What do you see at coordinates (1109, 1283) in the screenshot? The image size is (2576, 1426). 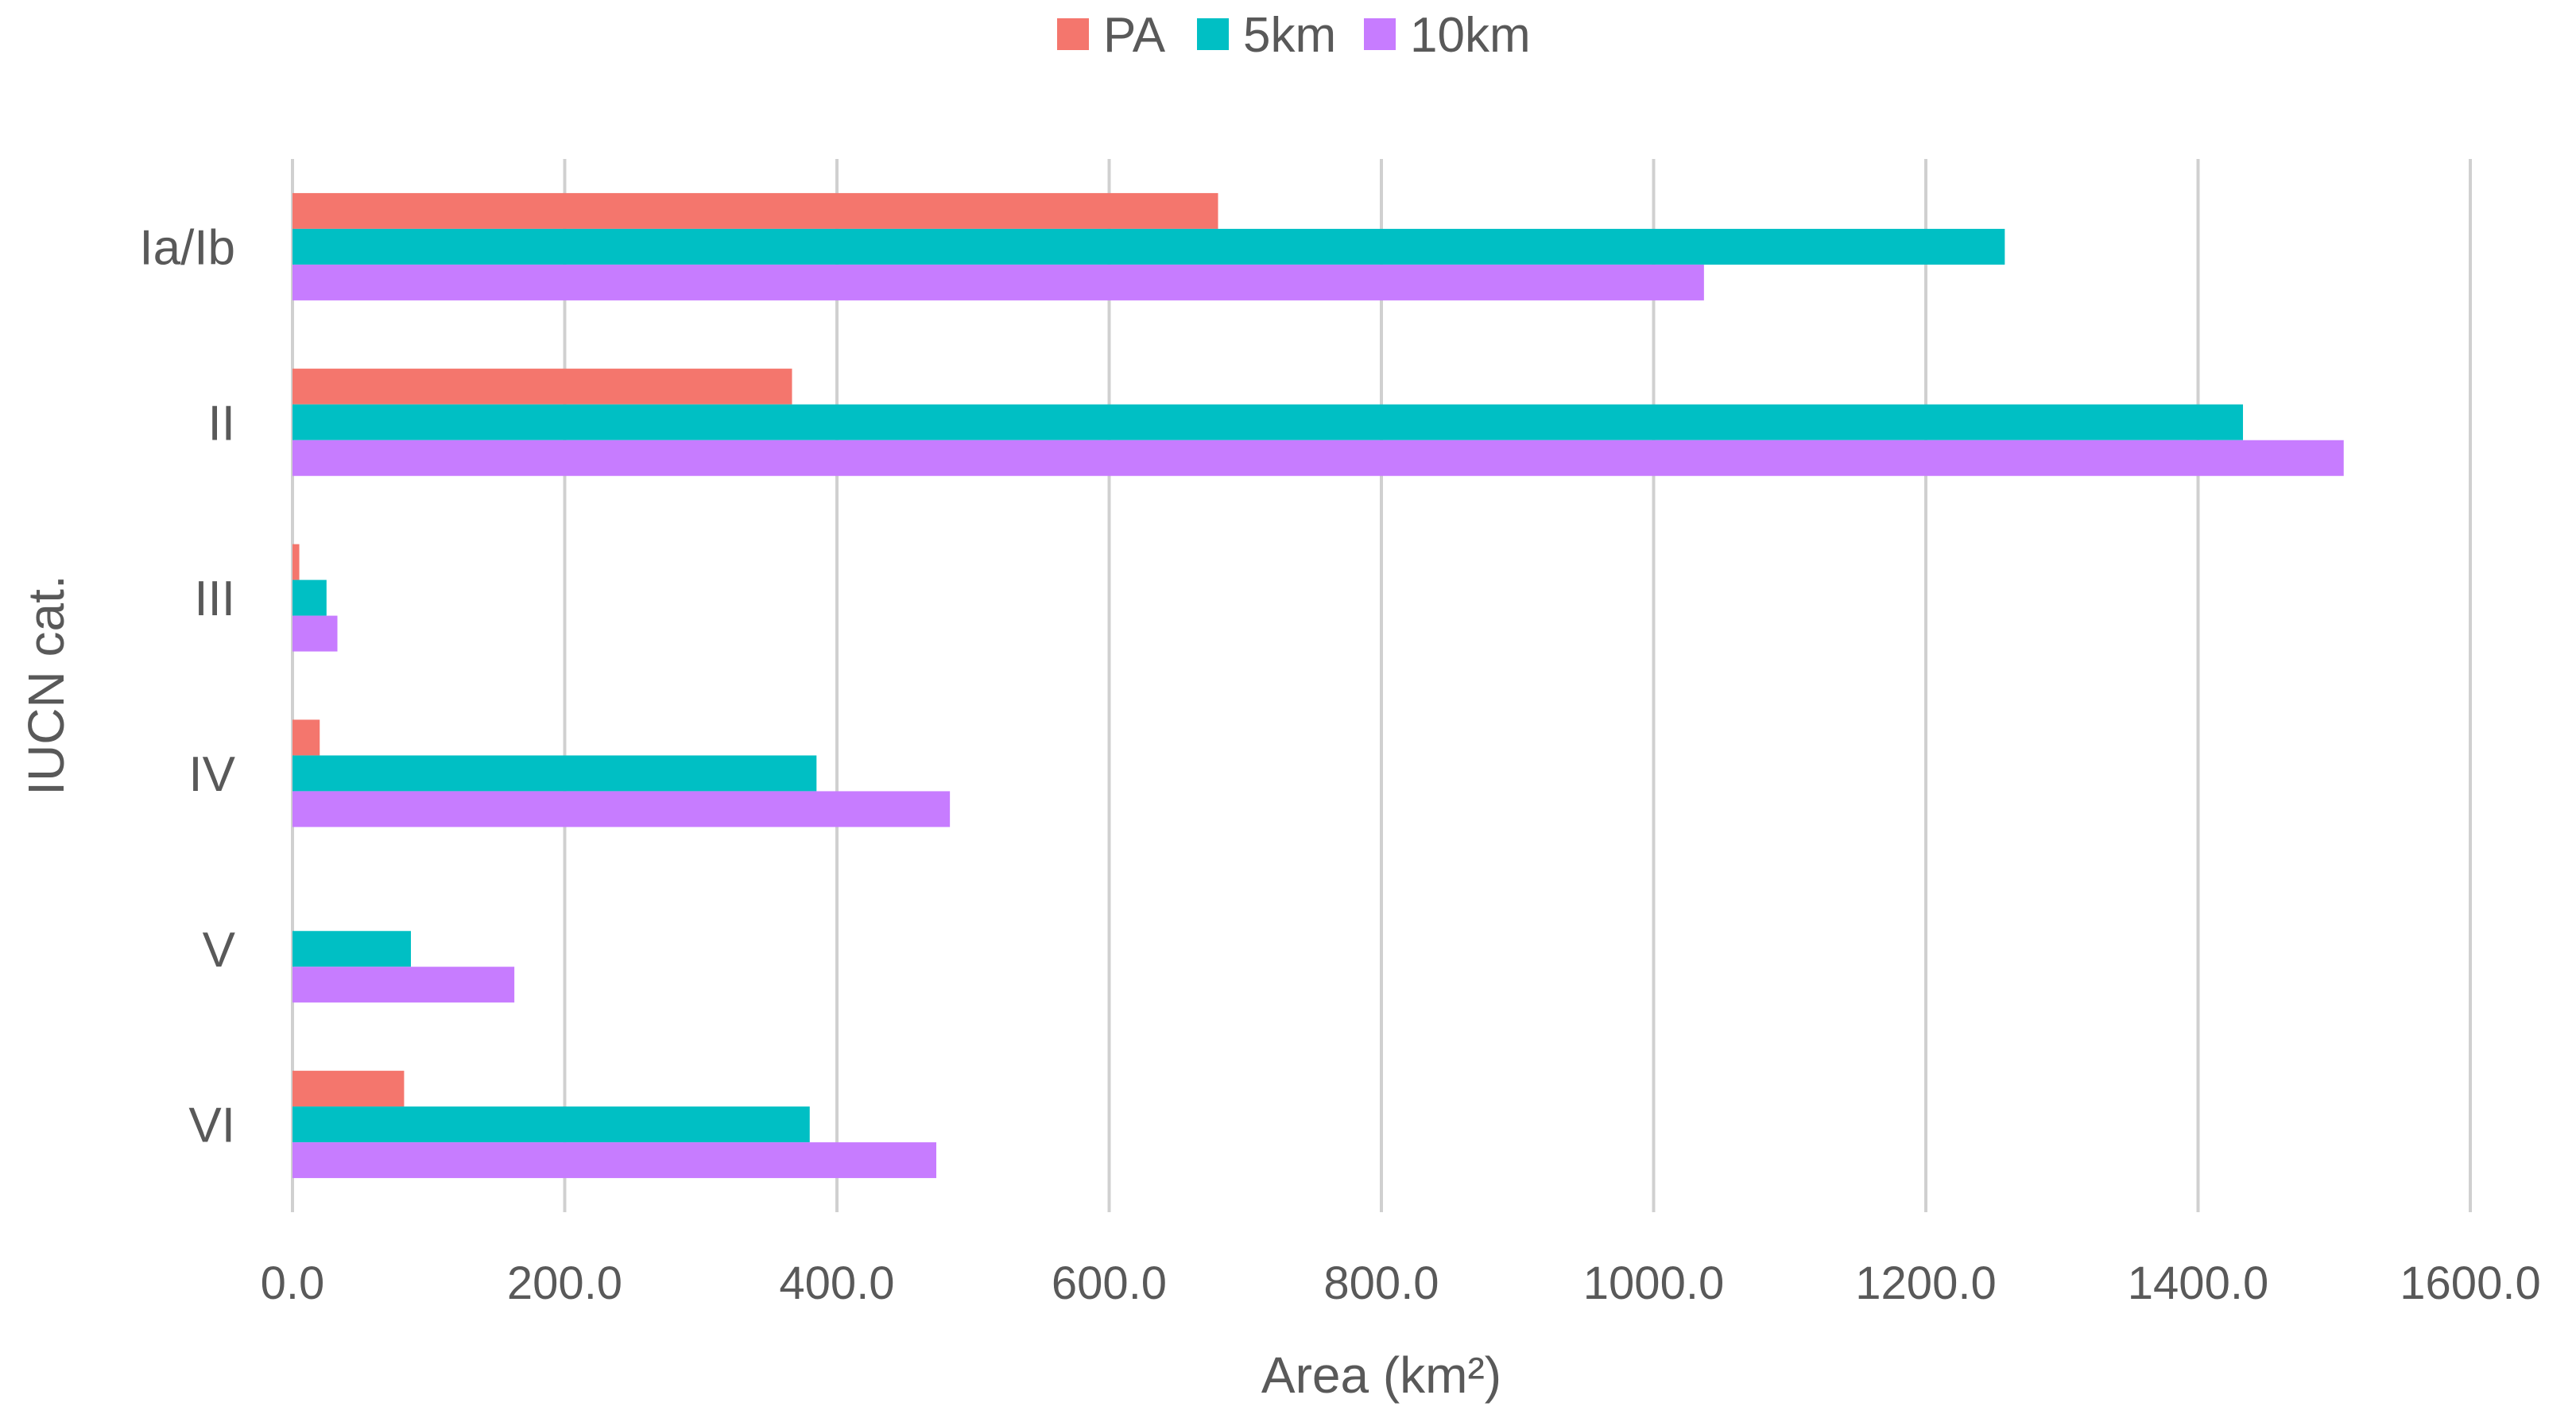 I see `x-tick-label: 600.0` at bounding box center [1109, 1283].